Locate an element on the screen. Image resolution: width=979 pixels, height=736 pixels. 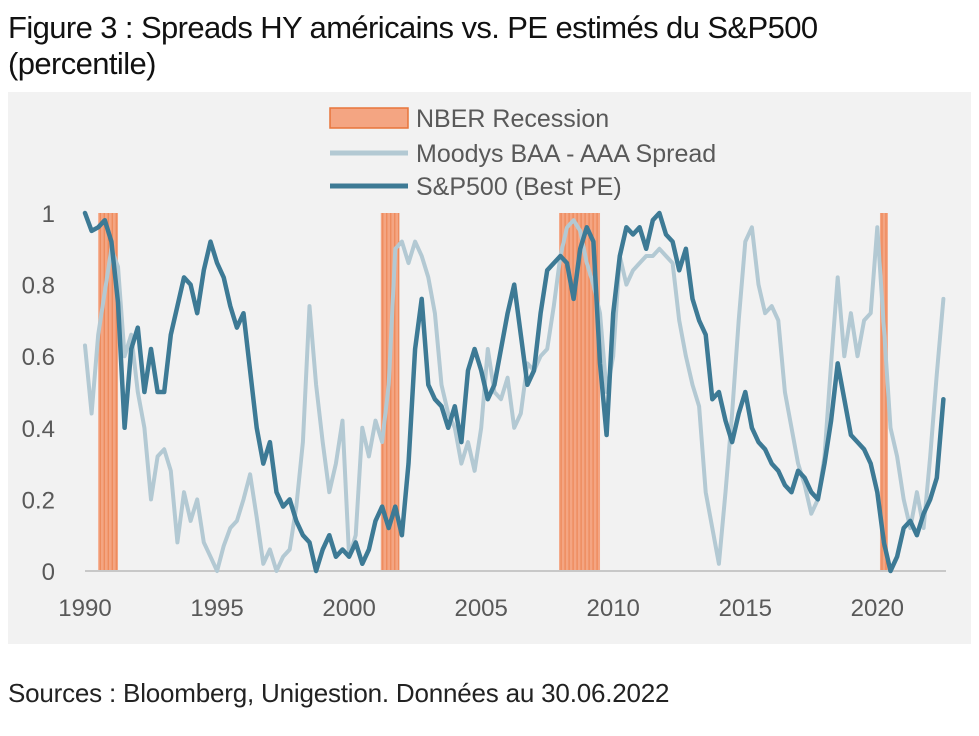
y-tick-label: 0.2 is located at coordinates (38, 500).